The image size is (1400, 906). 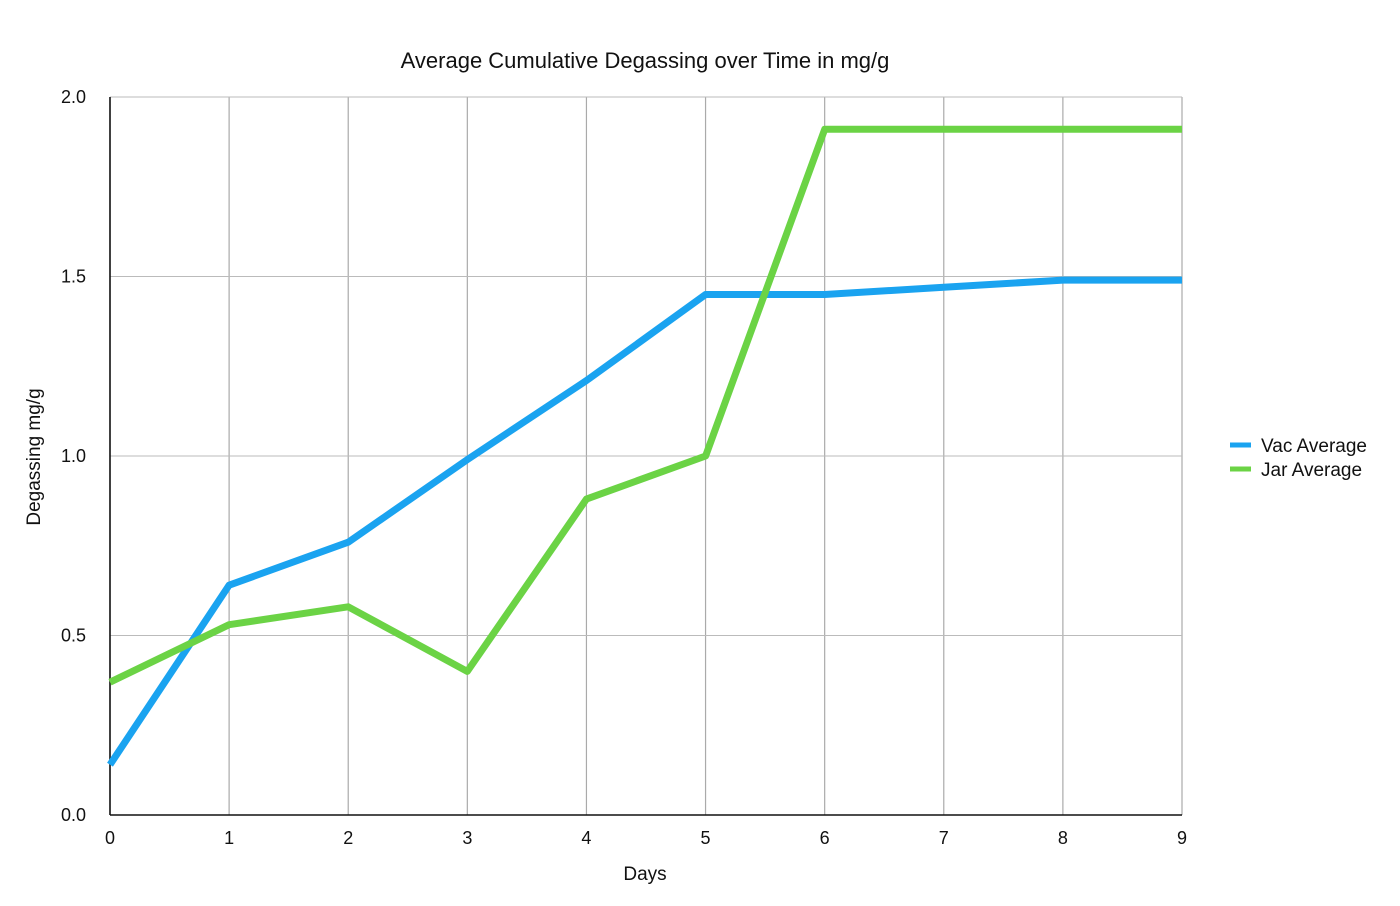 I want to click on y-tick-label: 0.5, so click(x=73, y=636).